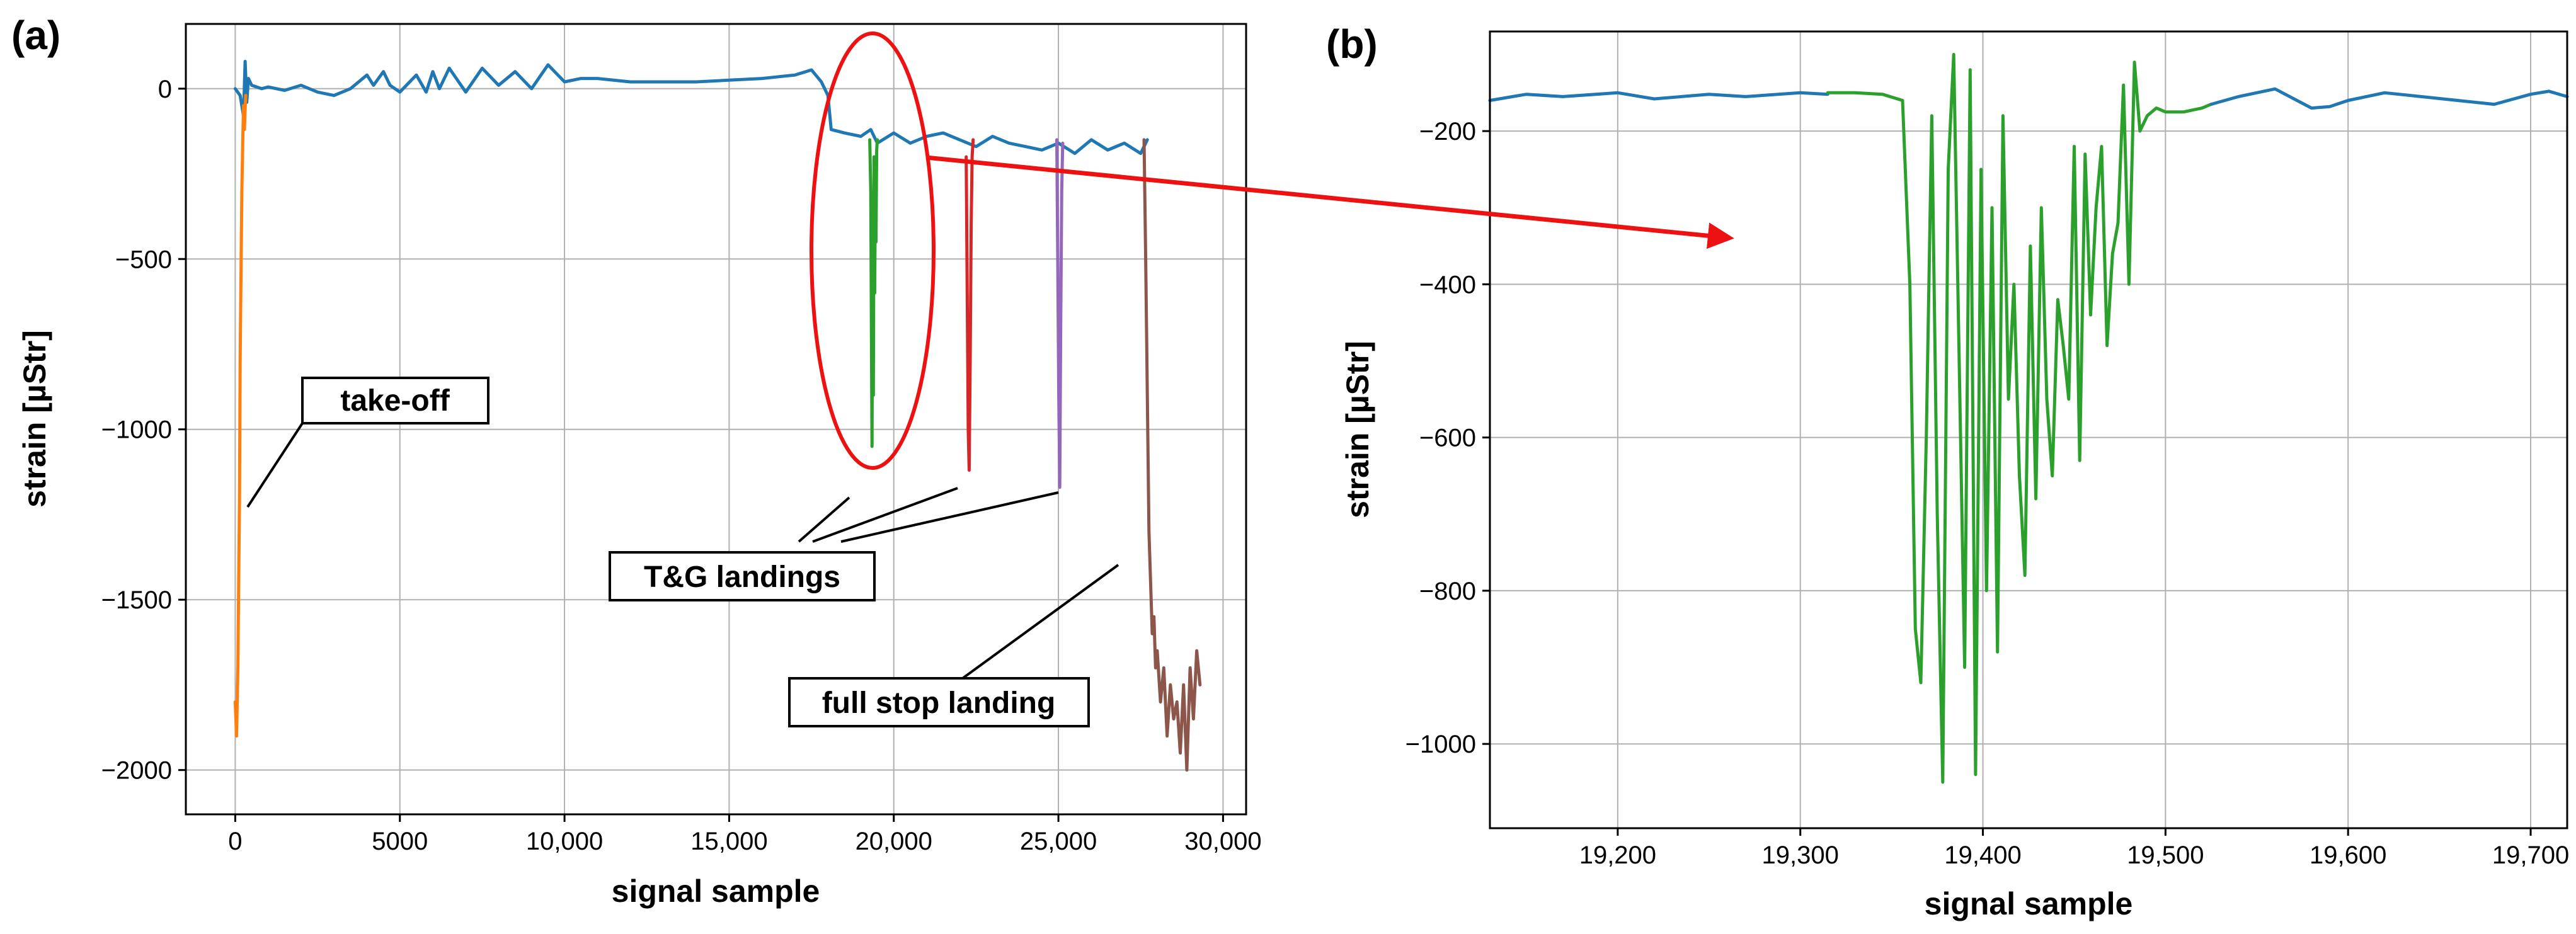 The width and height of the screenshot is (2576, 934). I want to click on annotation-tg-landings: T&G landings, so click(834, 544).